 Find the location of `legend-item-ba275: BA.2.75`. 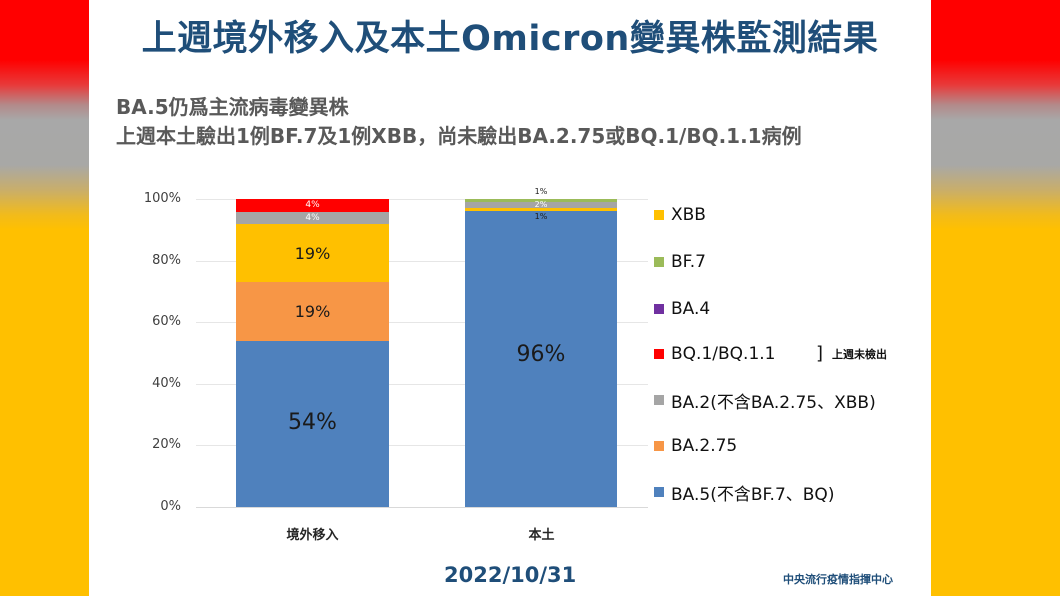

legend-item-ba275: BA.2.75 is located at coordinates (695, 446).